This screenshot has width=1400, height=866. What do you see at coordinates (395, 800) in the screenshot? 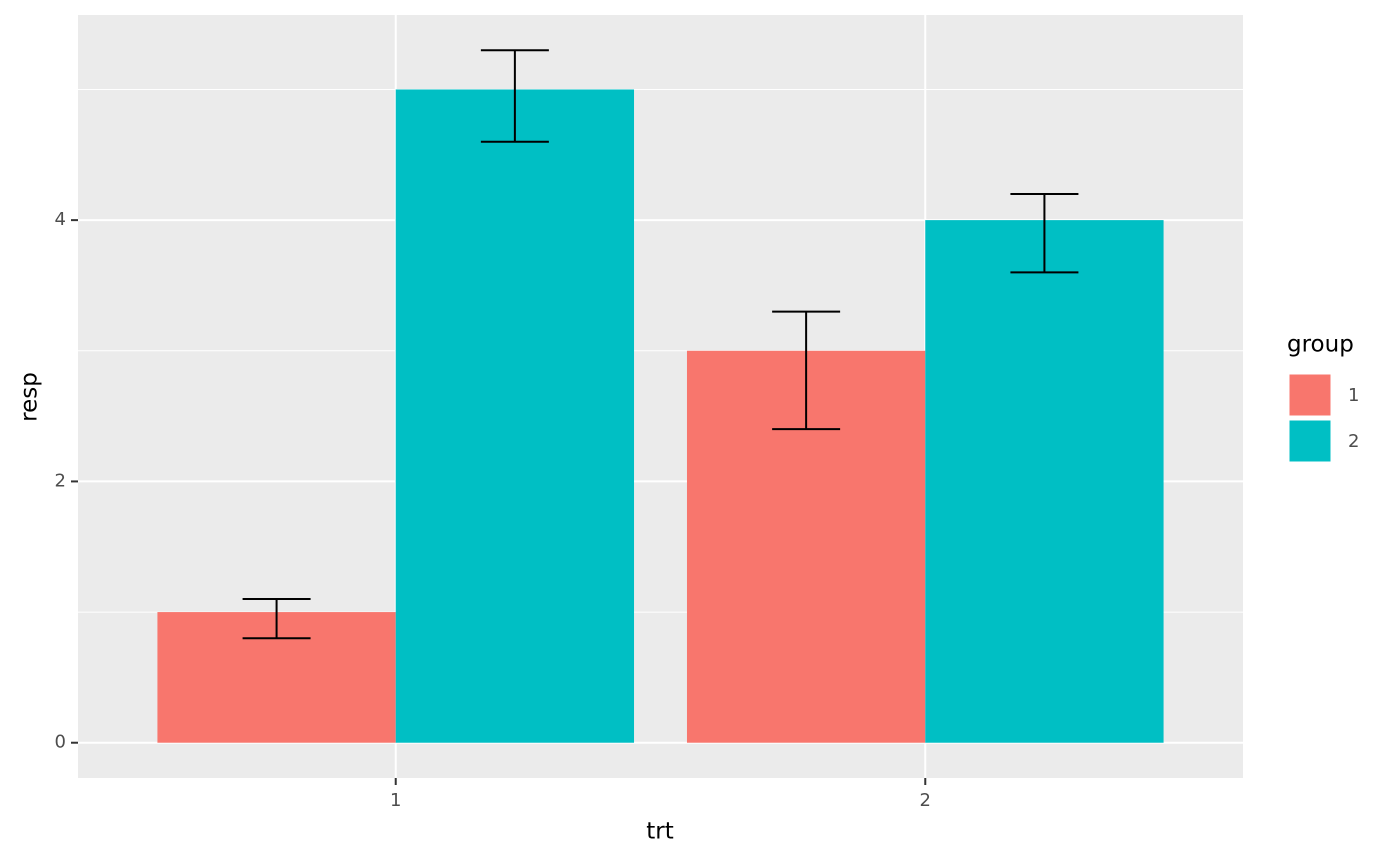
I see `x-tick-label: 1` at bounding box center [395, 800].